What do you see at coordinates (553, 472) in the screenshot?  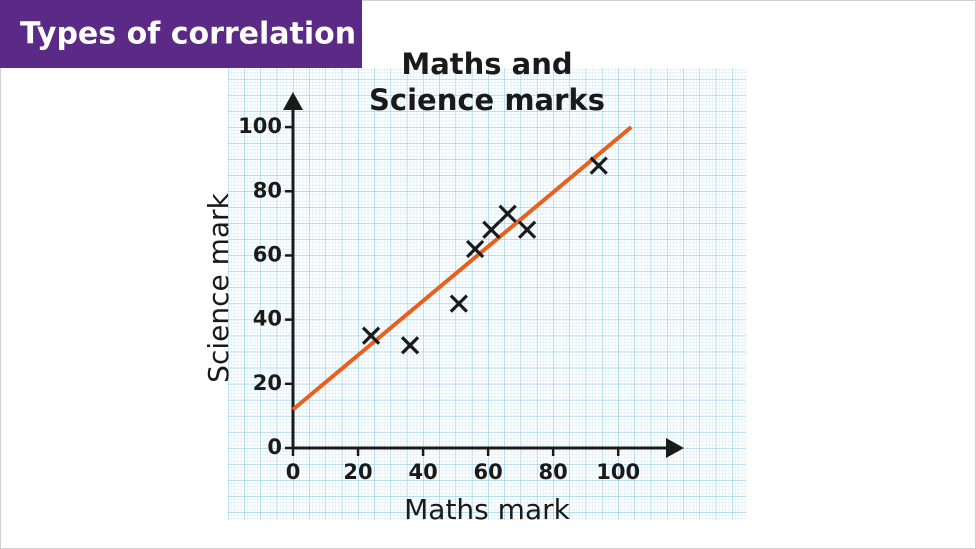 I see `x-tick-label: 80` at bounding box center [553, 472].